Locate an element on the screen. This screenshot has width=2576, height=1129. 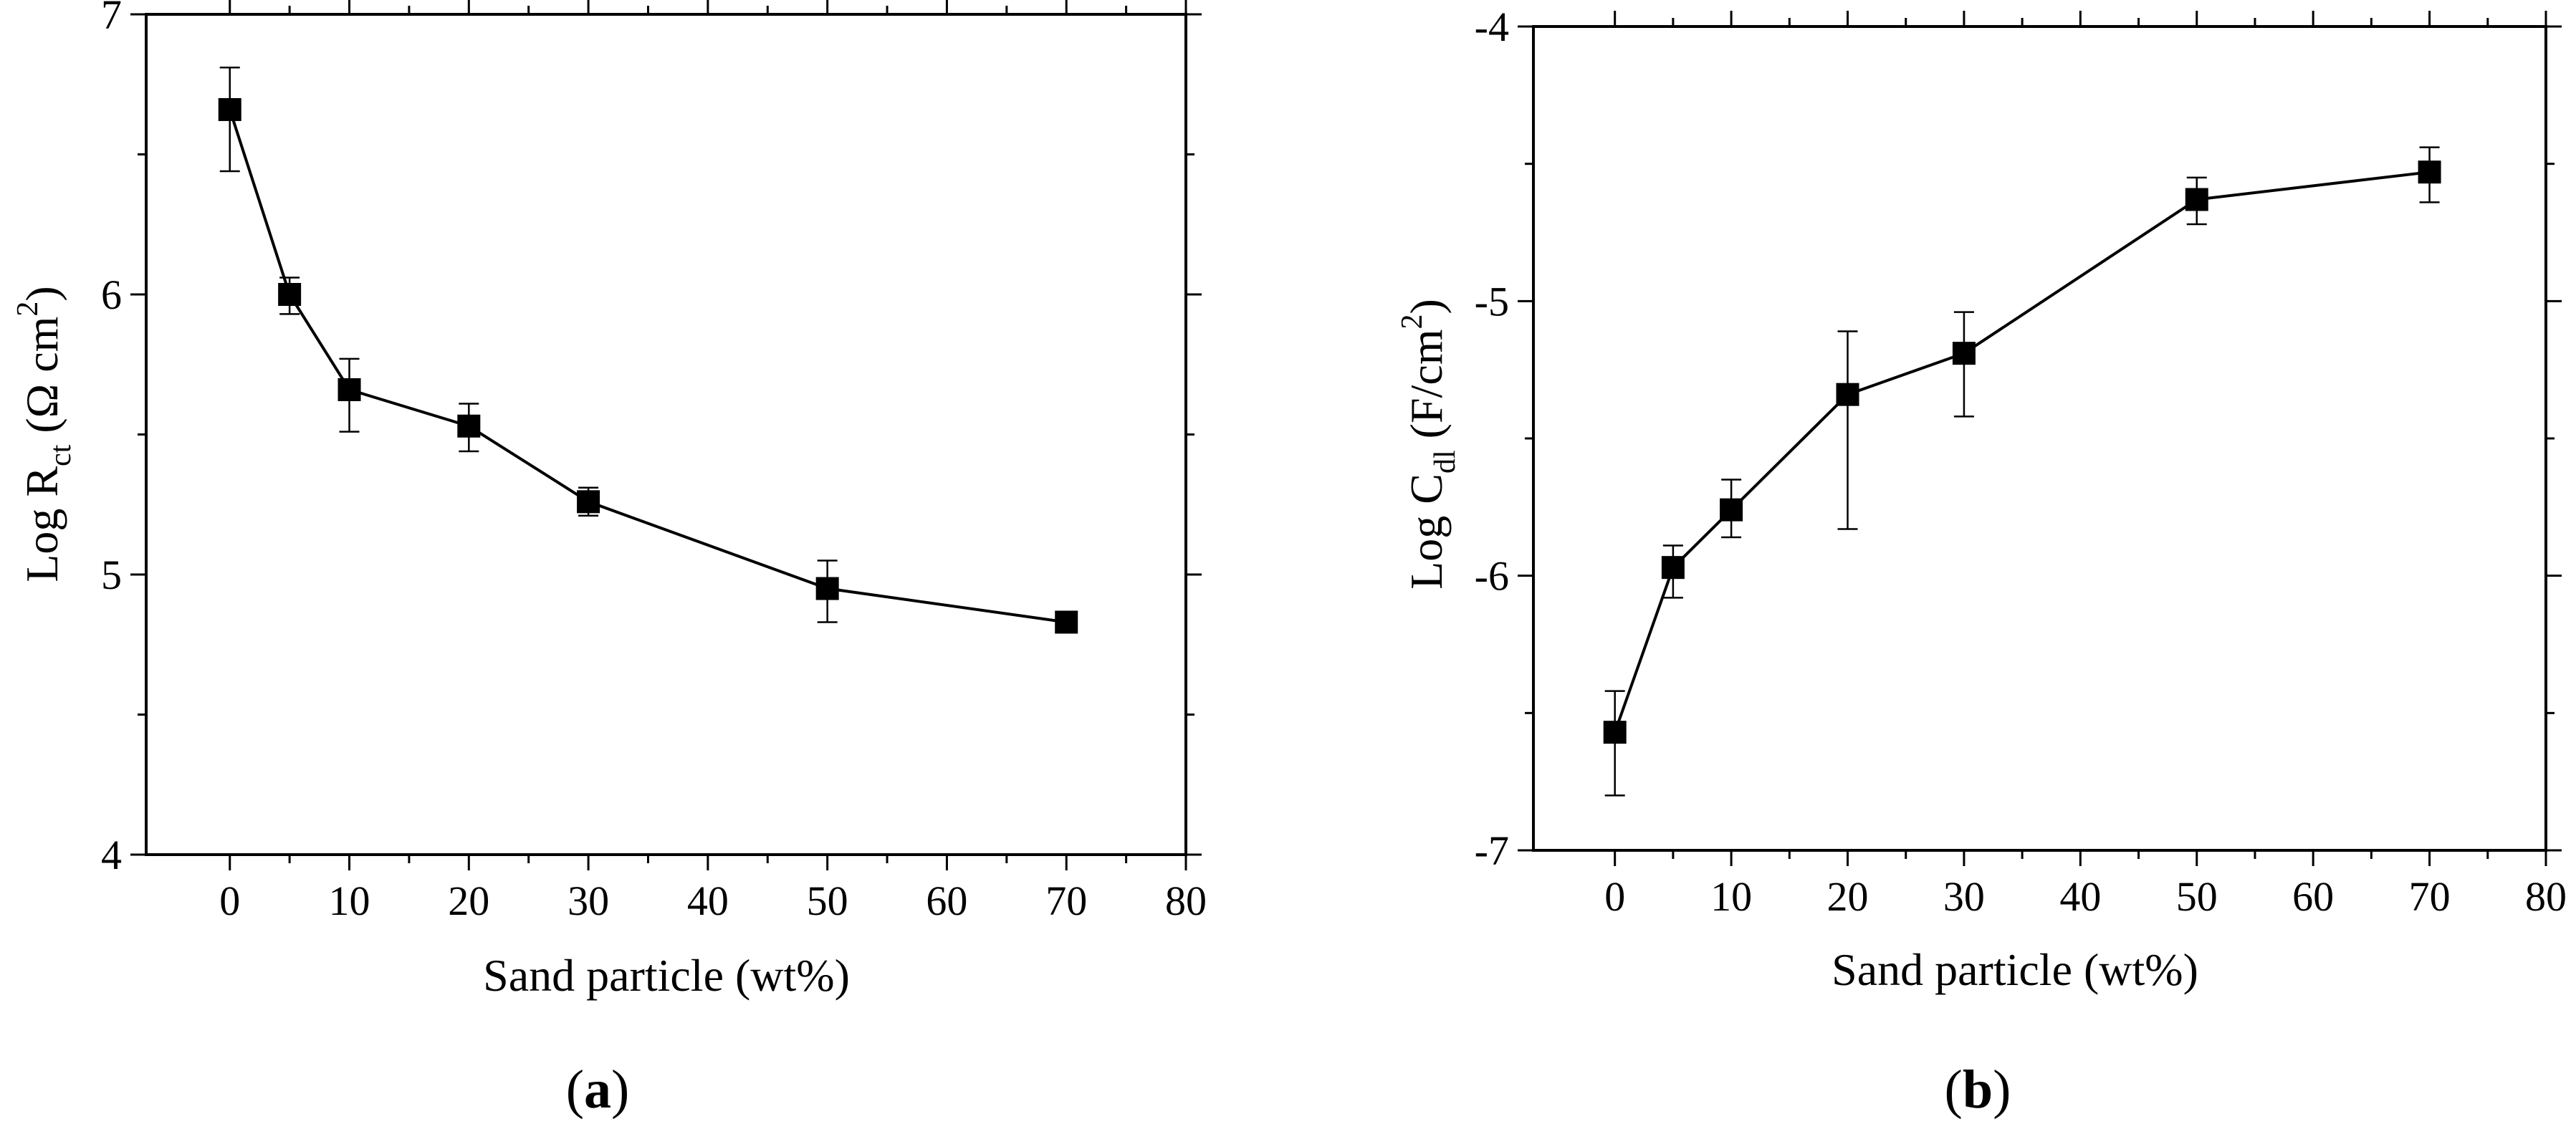
panel-label-letter-a: a is located at coordinates (597, 1090).